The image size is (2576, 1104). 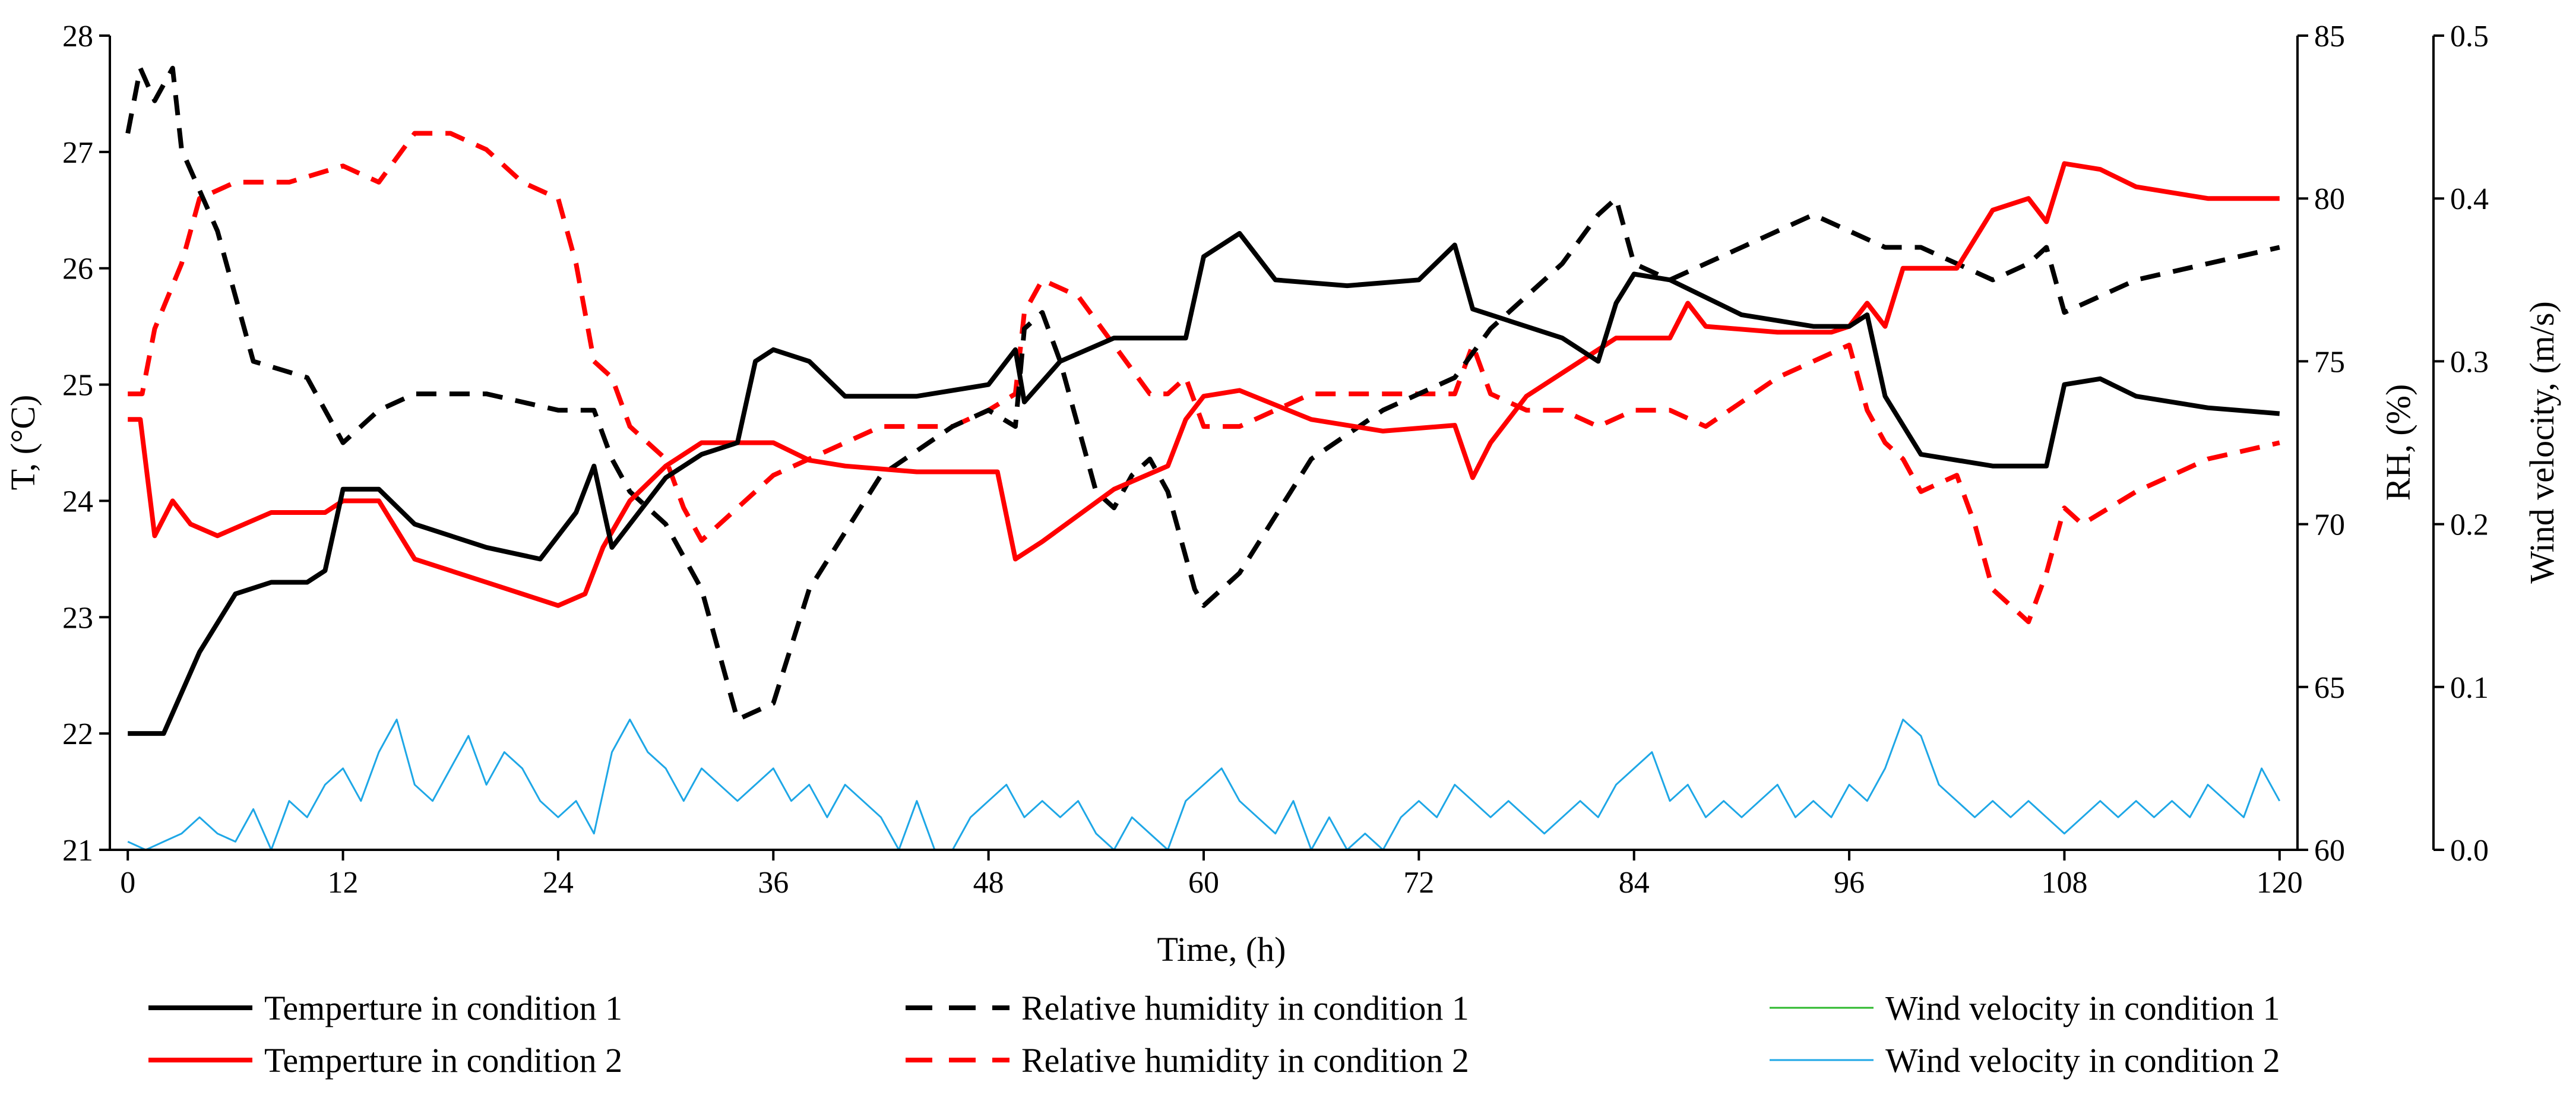 I want to click on y-wind-tick-label: 0.1, so click(x=2469, y=688).